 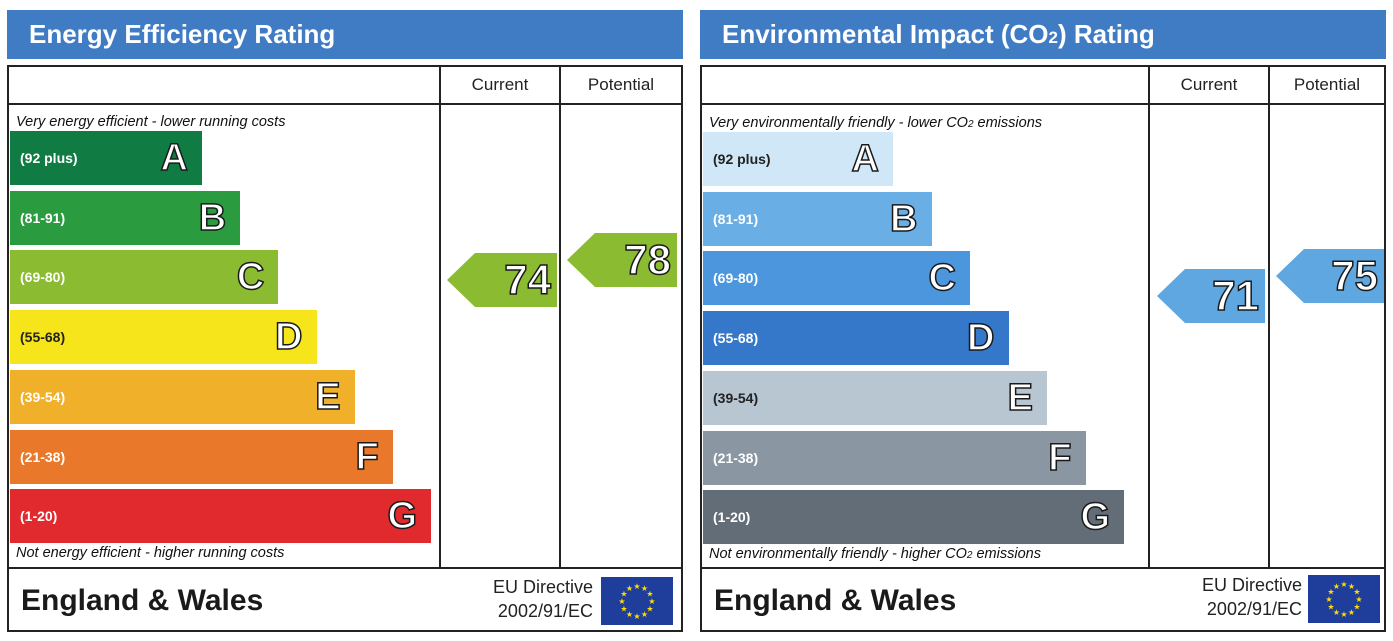 What do you see at coordinates (250, 278) in the screenshot?
I see `band-letter: C` at bounding box center [250, 278].